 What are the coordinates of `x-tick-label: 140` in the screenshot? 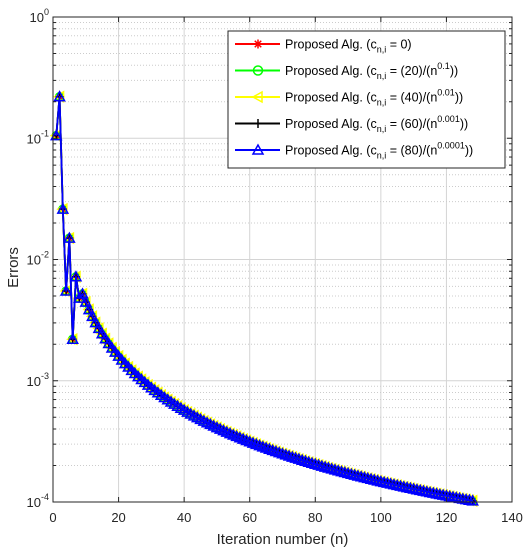 It's located at (512, 517).